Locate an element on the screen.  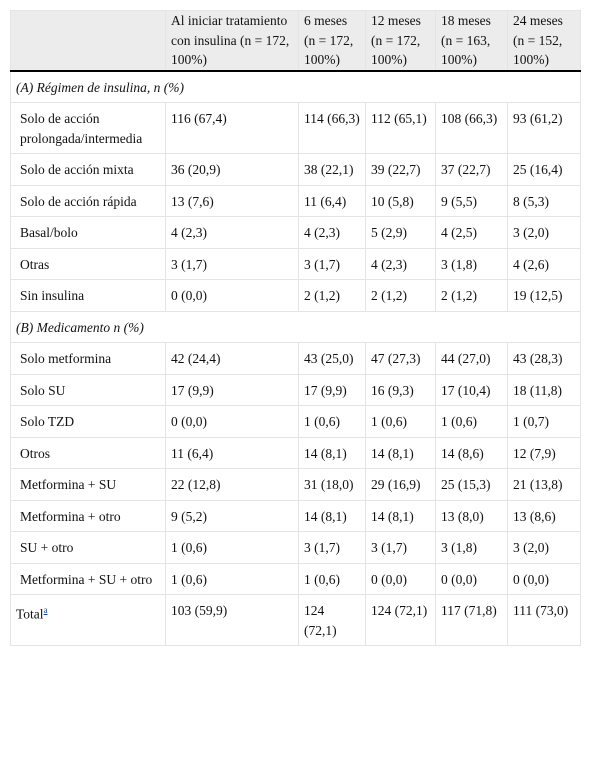
value-cell: 9 (5,2) is located at coordinates (232, 515).